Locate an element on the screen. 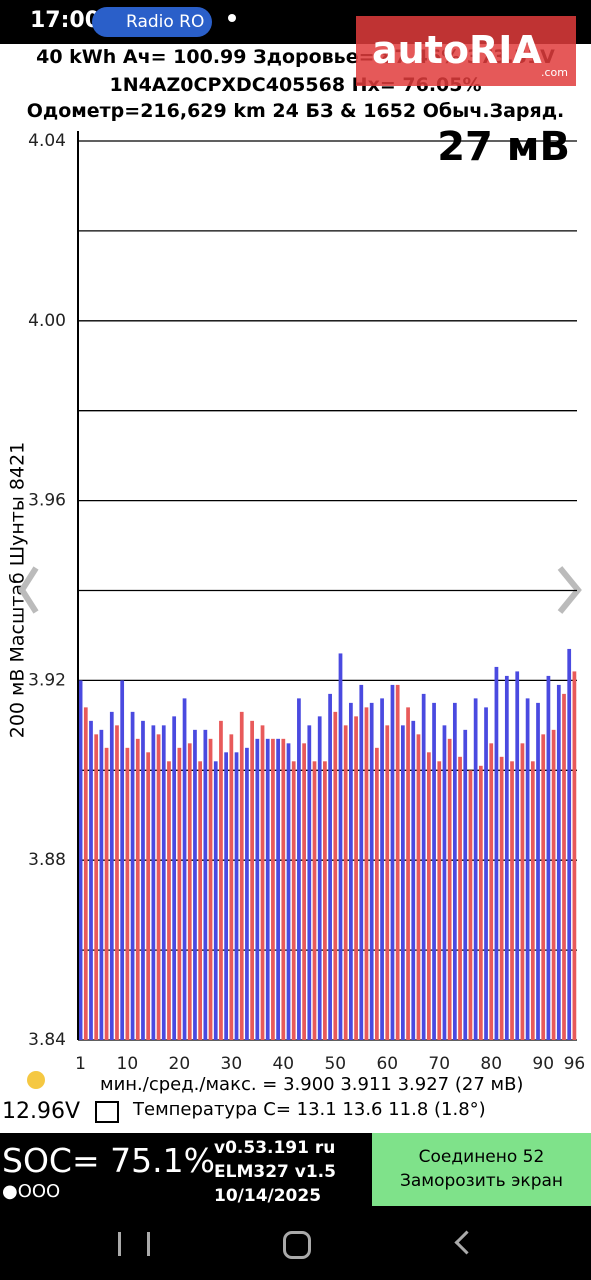  bulb-icon is located at coordinates (36, 1080).